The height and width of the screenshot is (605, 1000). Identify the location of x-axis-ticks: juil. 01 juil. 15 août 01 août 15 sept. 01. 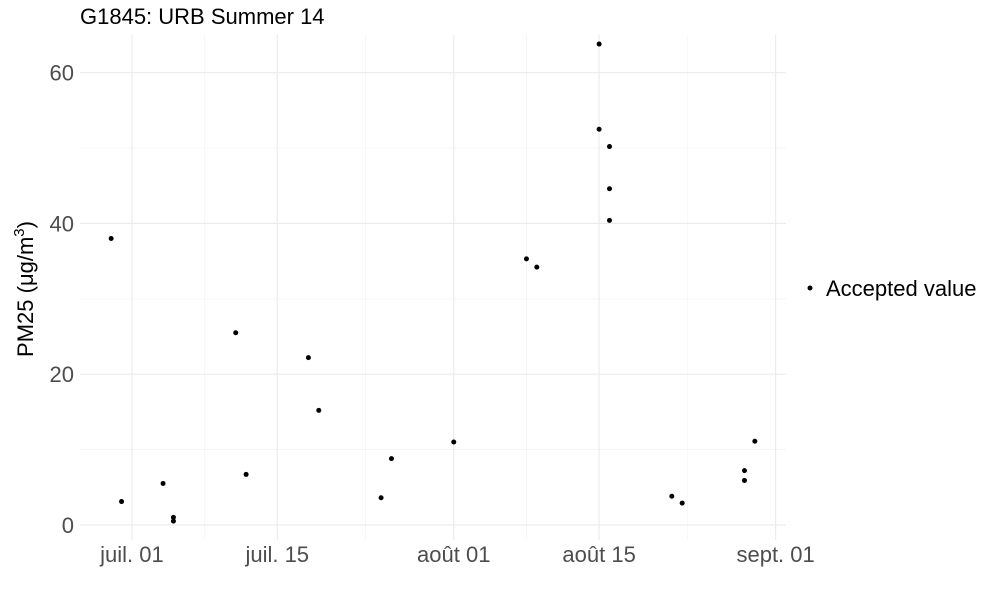
(457, 554).